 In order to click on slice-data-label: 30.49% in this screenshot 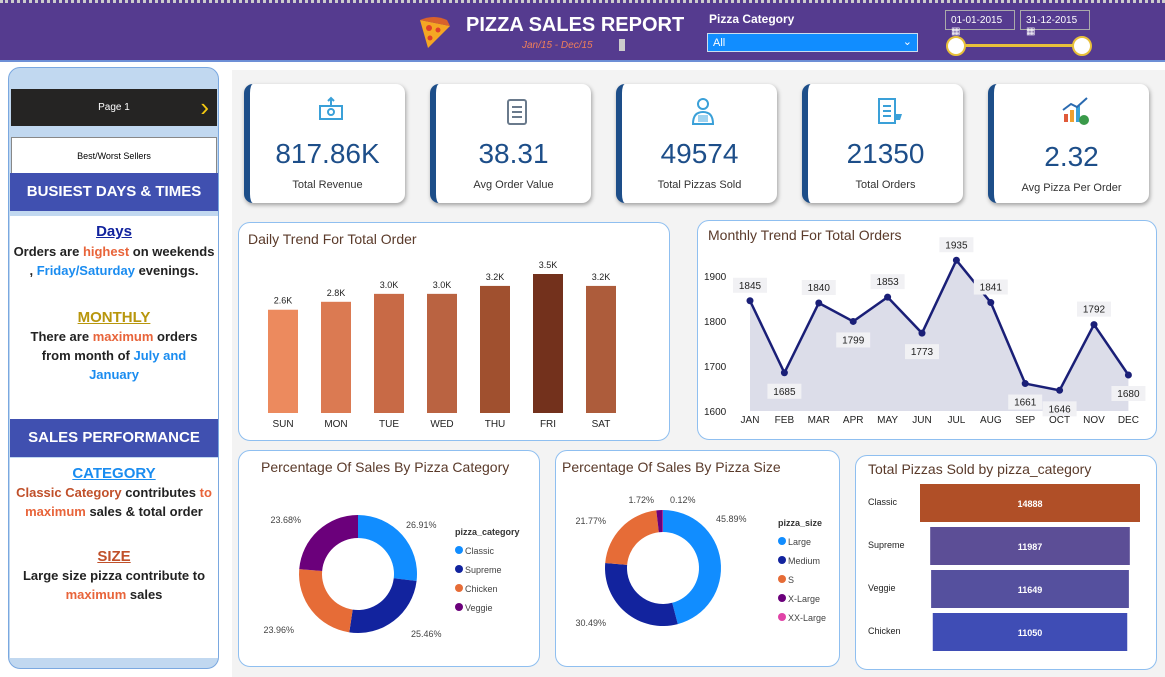, I will do `click(590, 623)`.